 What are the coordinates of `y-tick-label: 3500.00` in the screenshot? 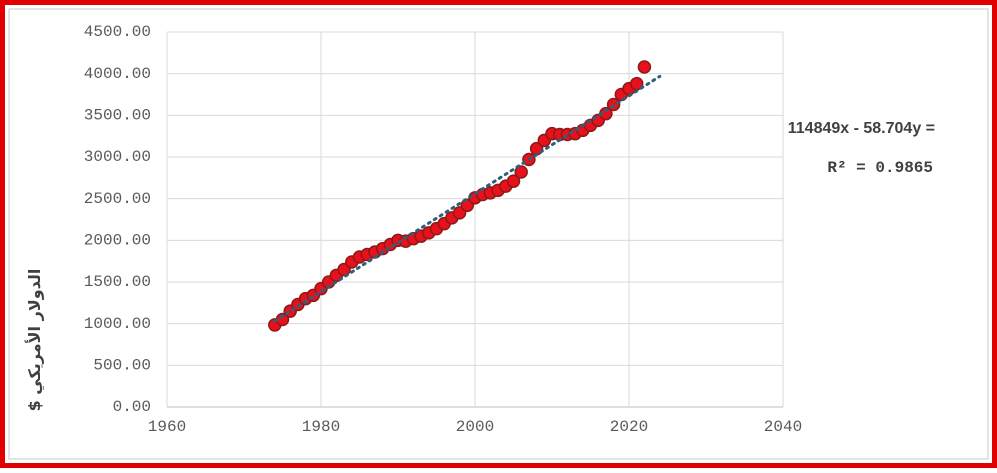 It's located at (117, 116).